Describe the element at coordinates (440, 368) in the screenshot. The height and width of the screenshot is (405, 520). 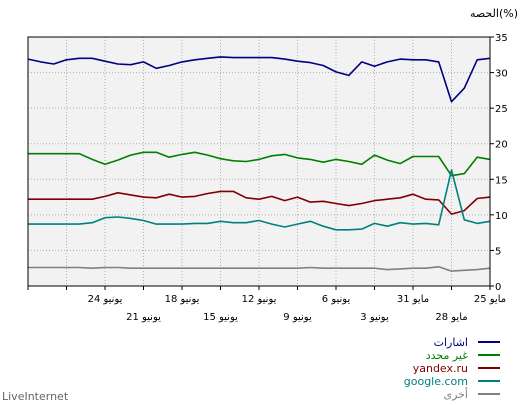
I see `legend-label: yandex.ru` at that location.